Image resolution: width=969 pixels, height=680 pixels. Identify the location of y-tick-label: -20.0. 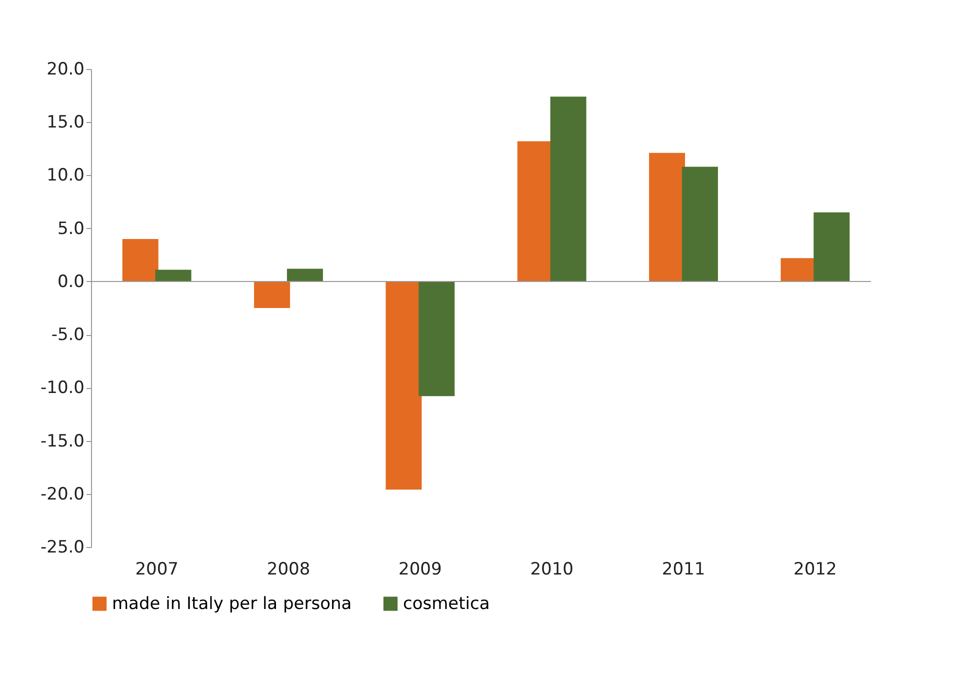
(62, 494).